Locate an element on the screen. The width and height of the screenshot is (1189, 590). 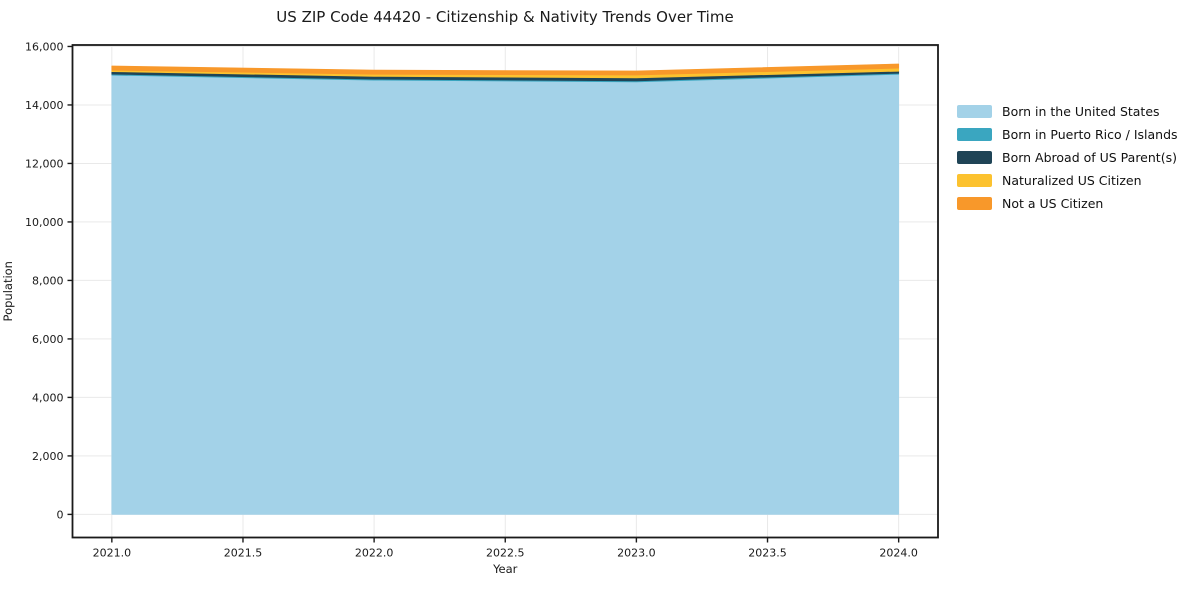
y-axis-label: Population is located at coordinates (8, 291).